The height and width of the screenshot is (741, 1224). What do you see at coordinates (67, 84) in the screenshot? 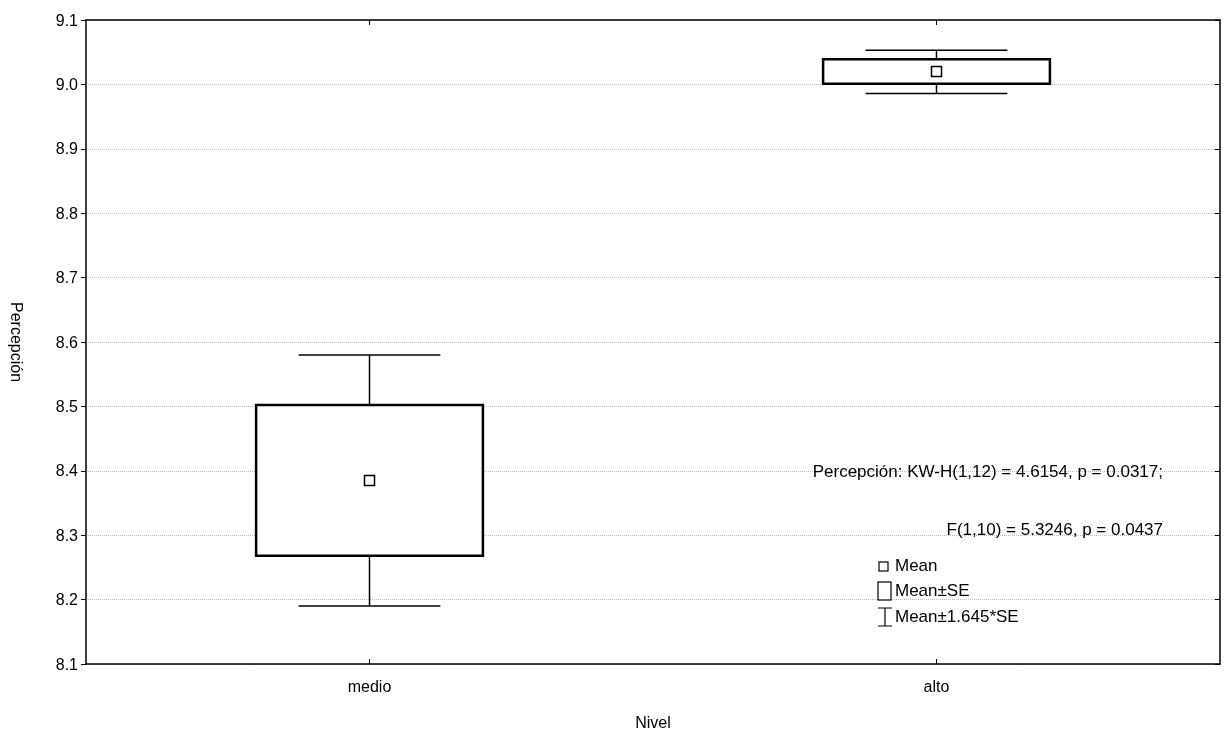
I see `y-tick-label: 9.0` at bounding box center [67, 84].